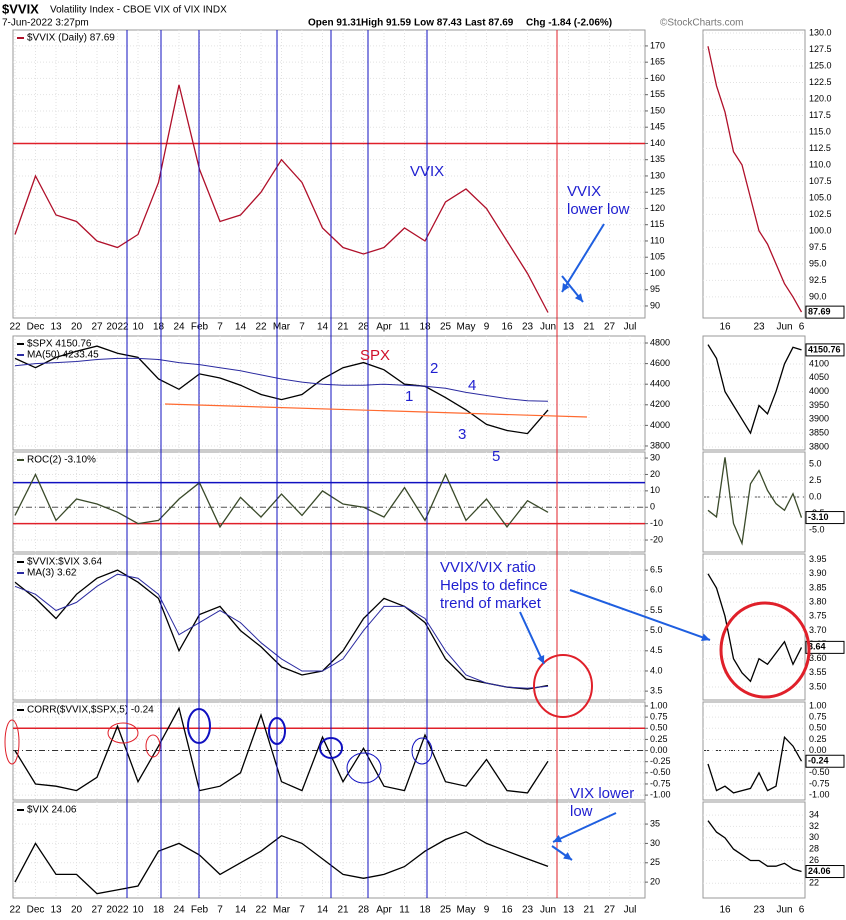 This screenshot has height=920, width=846. What do you see at coordinates (814, 837) in the screenshot?
I see `zoom-y-tick-label: 30` at bounding box center [814, 837].